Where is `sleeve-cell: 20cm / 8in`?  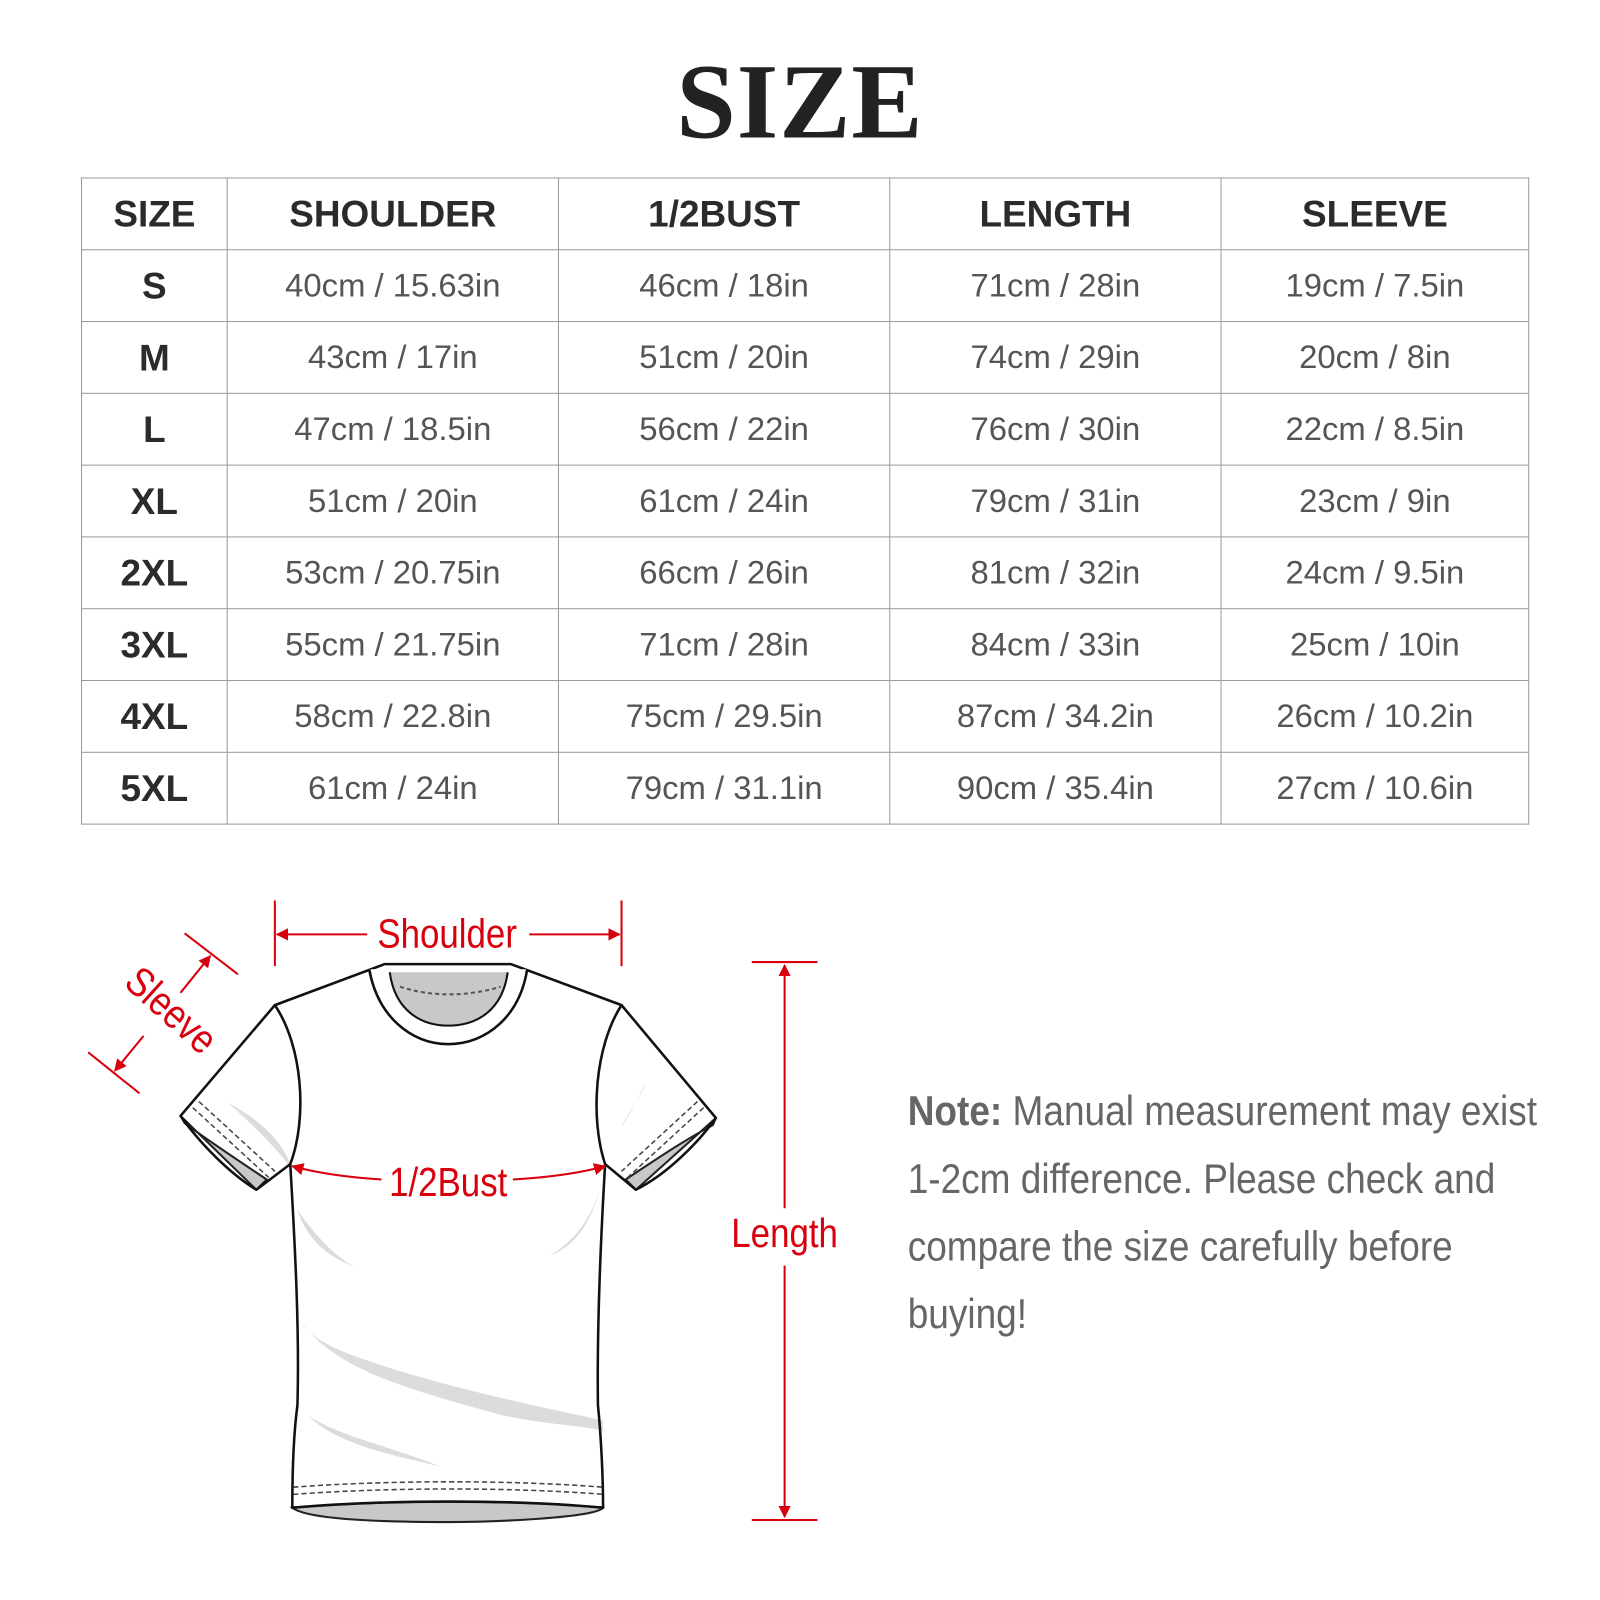 sleeve-cell: 20cm / 8in is located at coordinates (1375, 357).